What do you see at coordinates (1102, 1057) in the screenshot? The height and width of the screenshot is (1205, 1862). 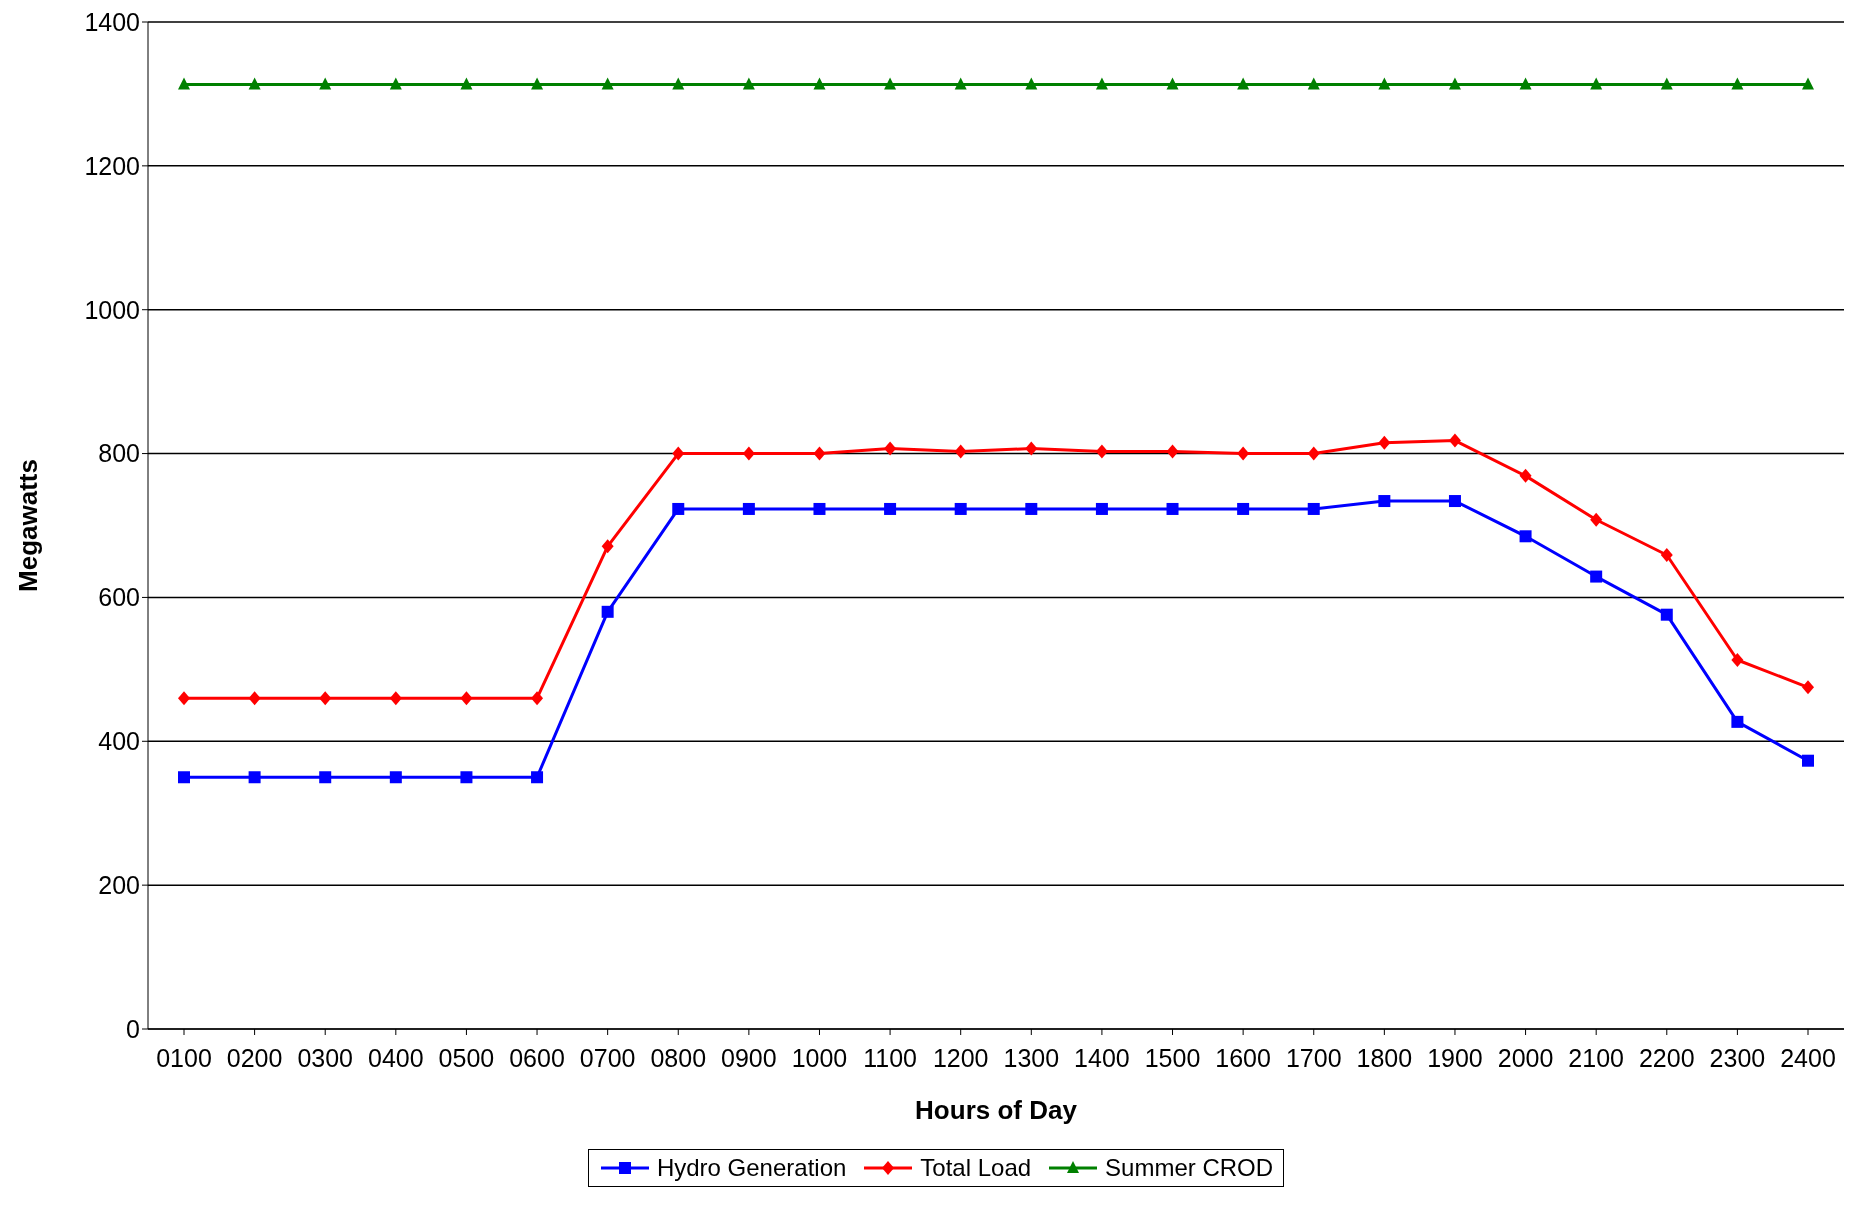 I see `x-tick-label: 1400` at bounding box center [1102, 1057].